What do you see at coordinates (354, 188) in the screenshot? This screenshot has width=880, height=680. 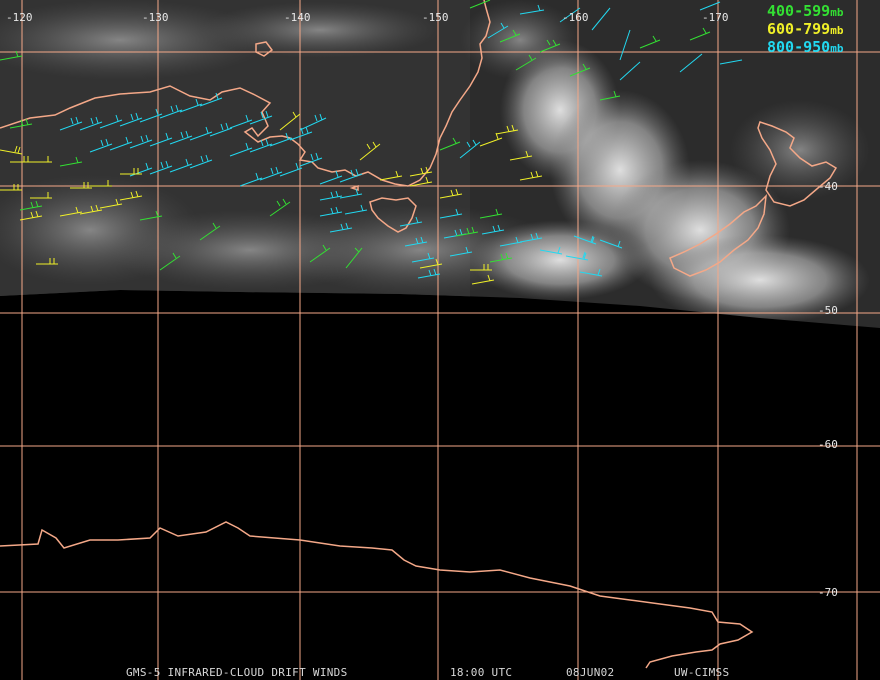 I see `kangaroo-island-coast` at bounding box center [354, 188].